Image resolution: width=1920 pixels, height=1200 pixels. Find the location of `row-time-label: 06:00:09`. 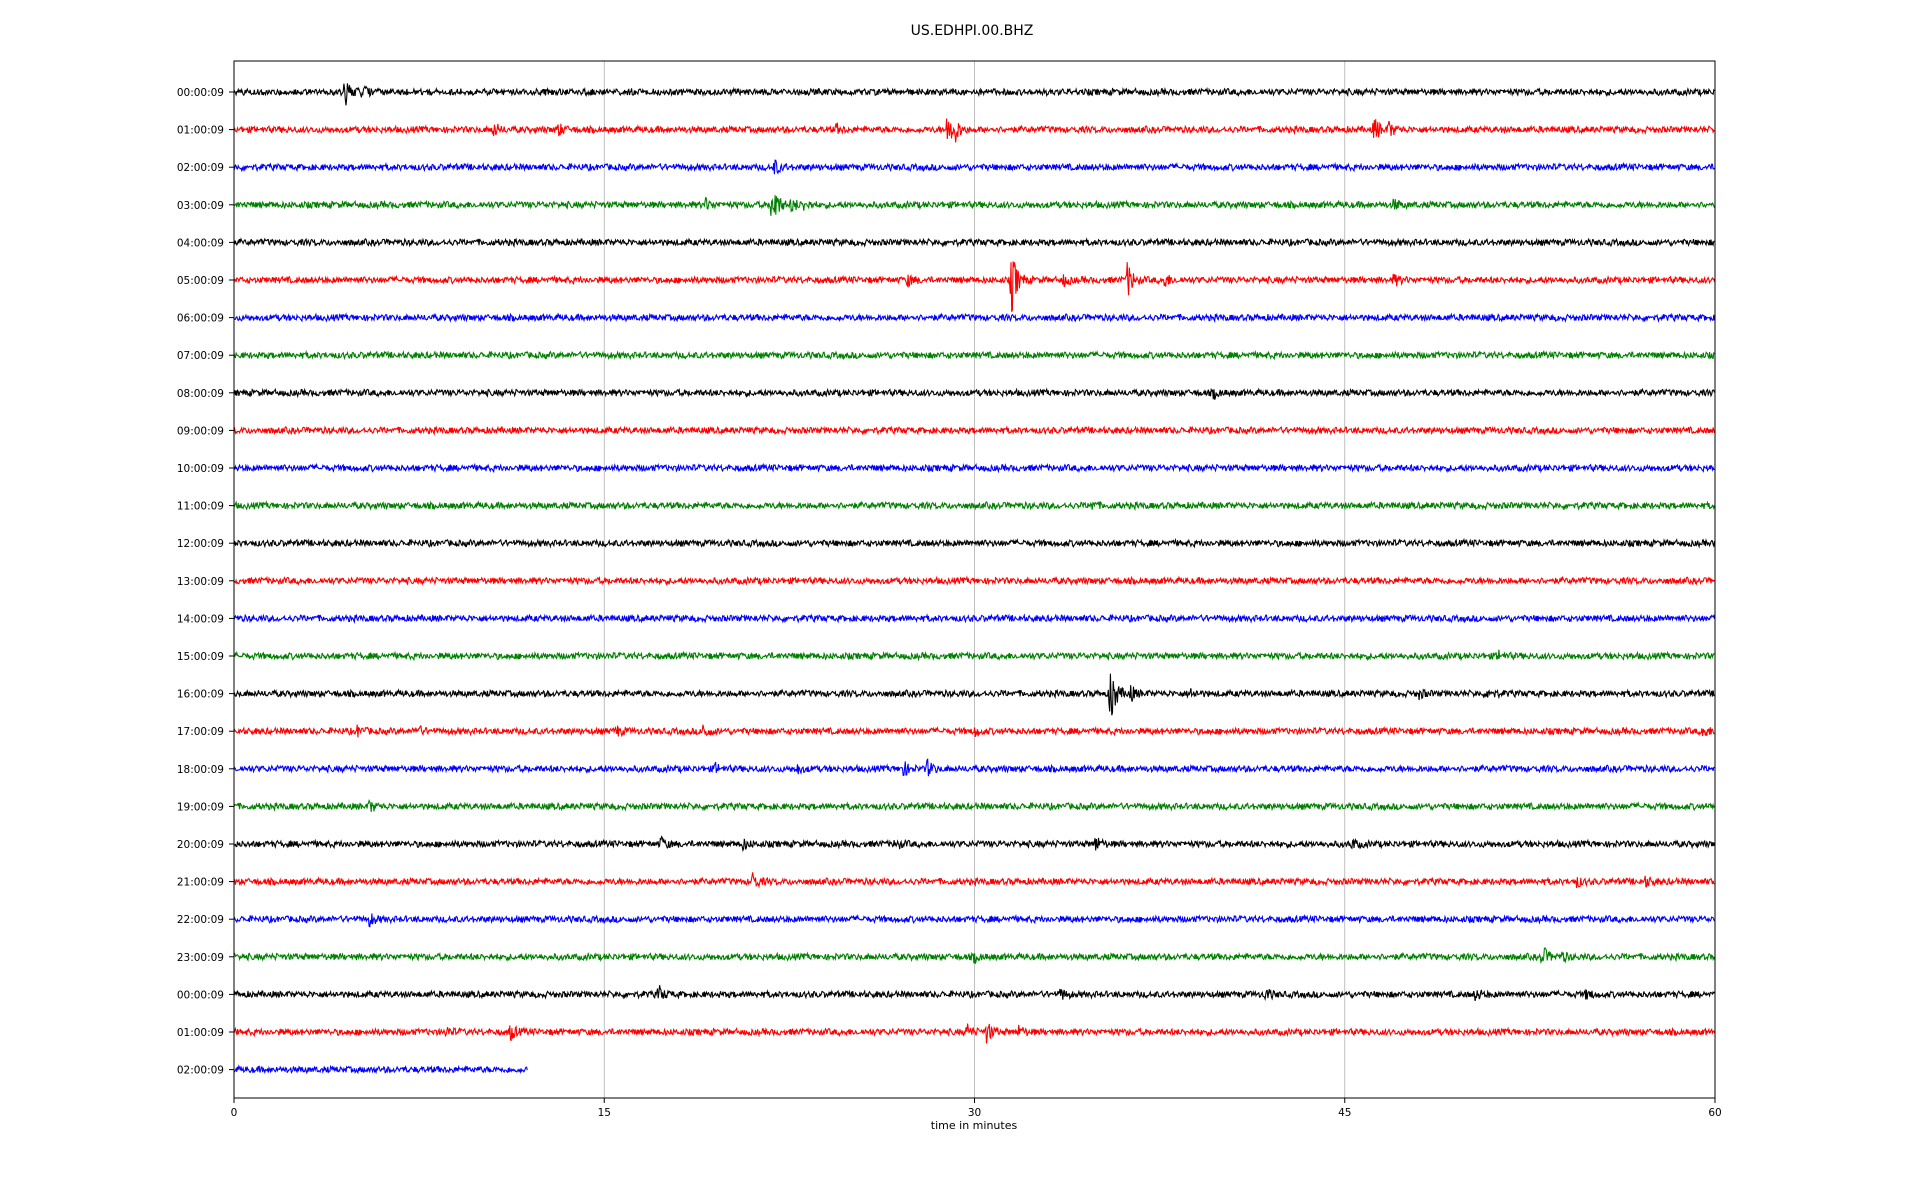

row-time-label: 06:00:09 is located at coordinates (200, 319).